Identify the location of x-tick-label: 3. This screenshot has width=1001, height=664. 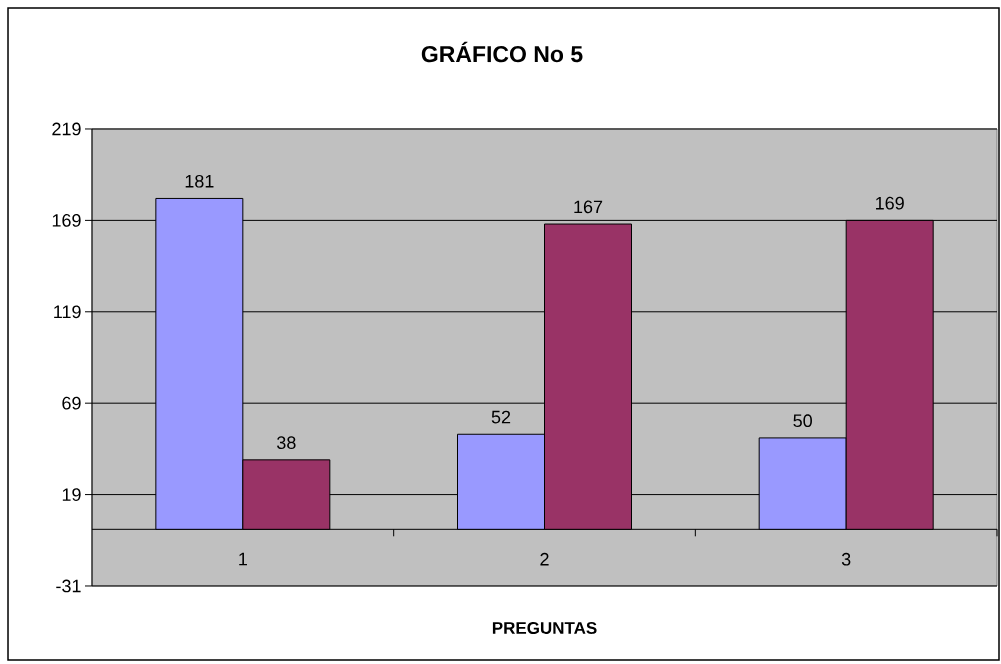
(846, 559).